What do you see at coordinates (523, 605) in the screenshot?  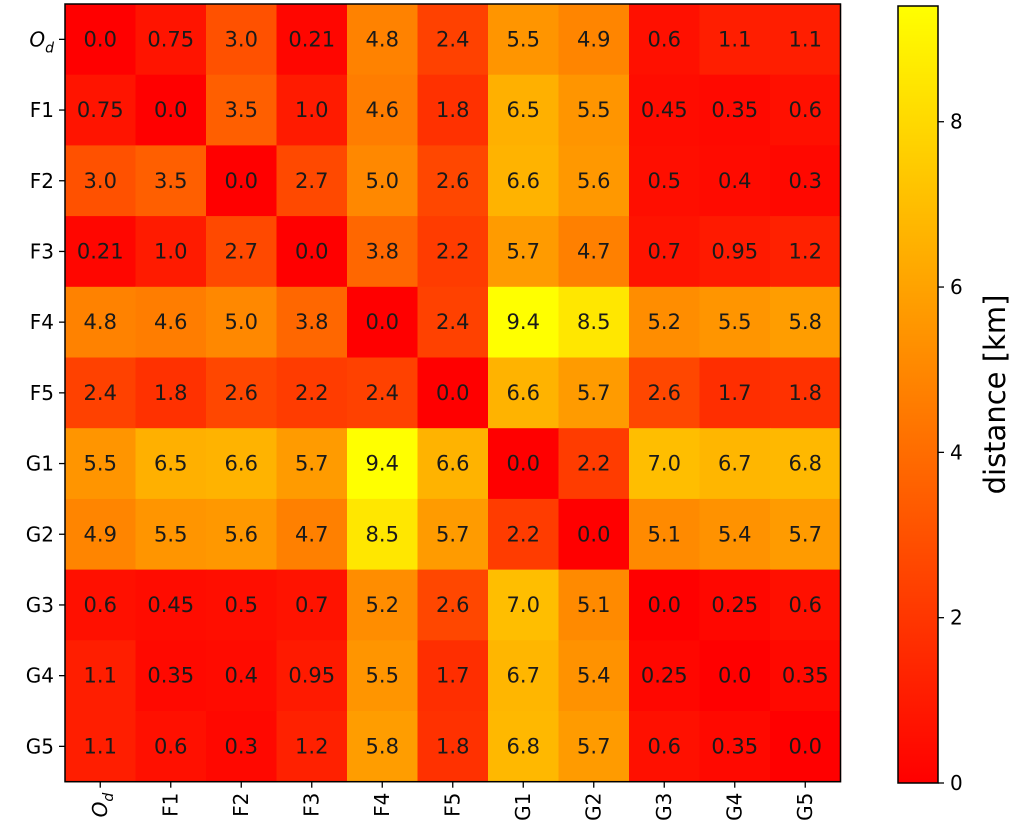 I see `cell-value-label: 7.0` at bounding box center [523, 605].